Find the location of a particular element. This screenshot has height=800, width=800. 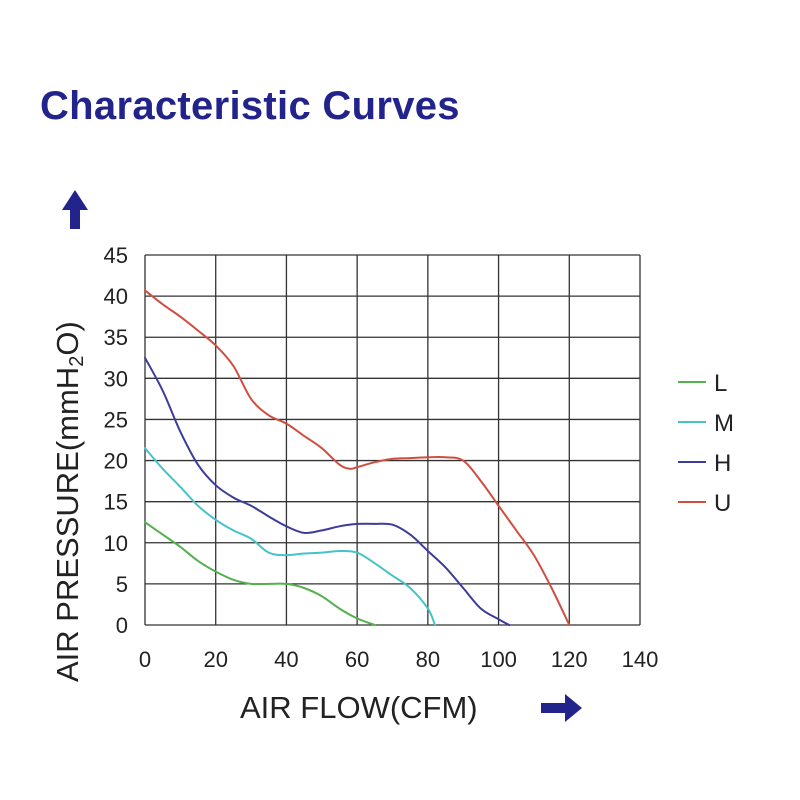

legend-label-l: L is located at coordinates (720, 383).